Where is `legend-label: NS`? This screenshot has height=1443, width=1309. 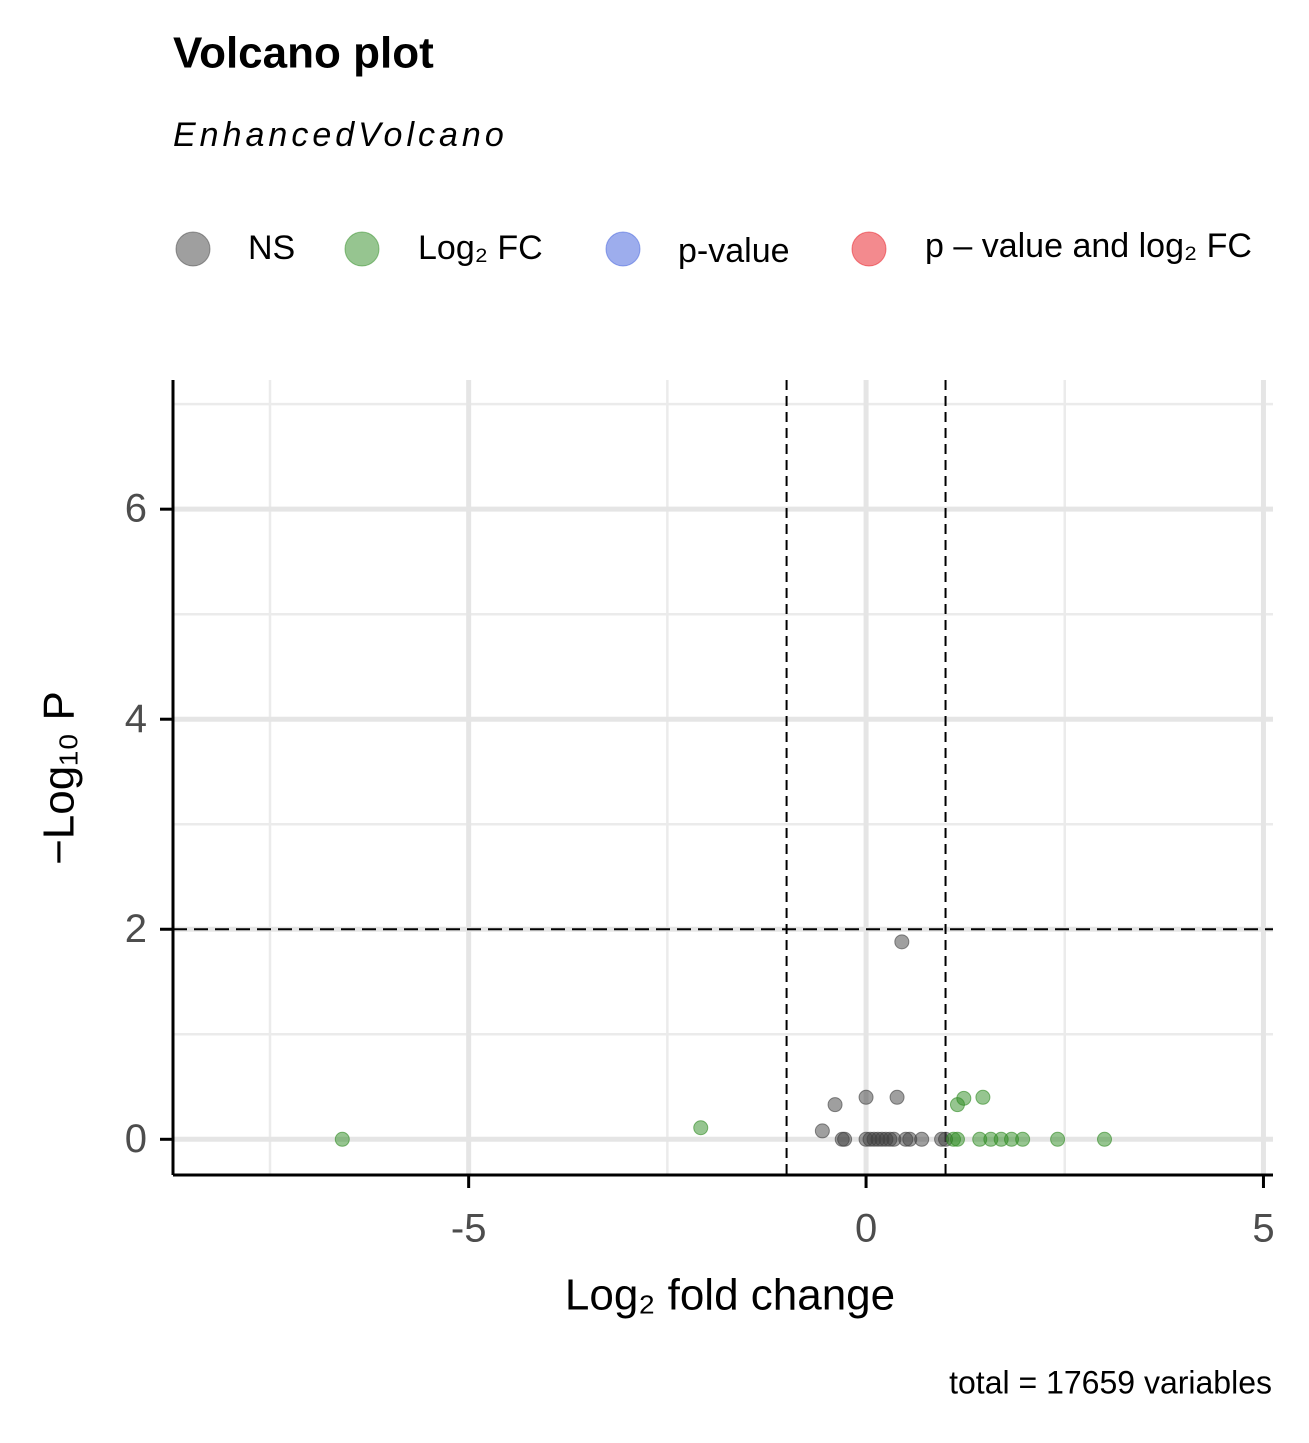
legend-label: NS is located at coordinates (271, 248).